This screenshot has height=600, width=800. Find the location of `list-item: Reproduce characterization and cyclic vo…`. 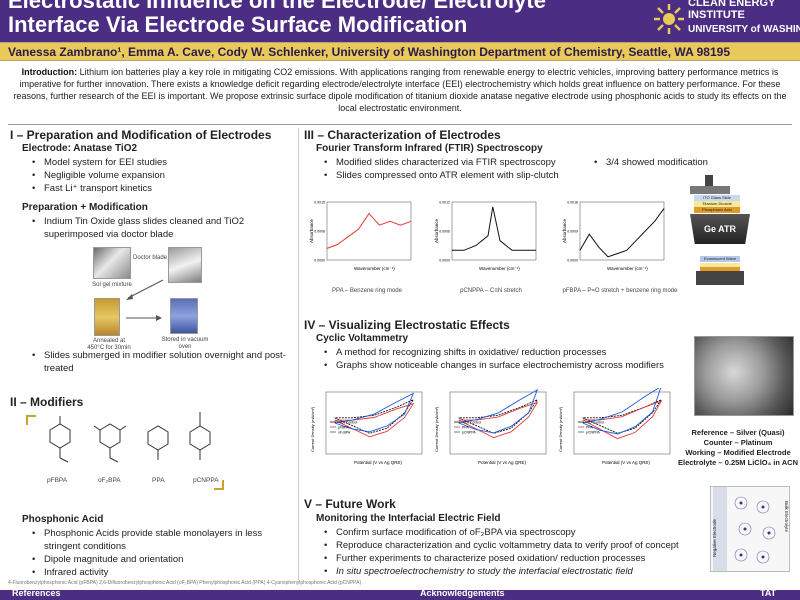

list-item: Reproduce characterization and cyclic vo… is located at coordinates (517, 545).